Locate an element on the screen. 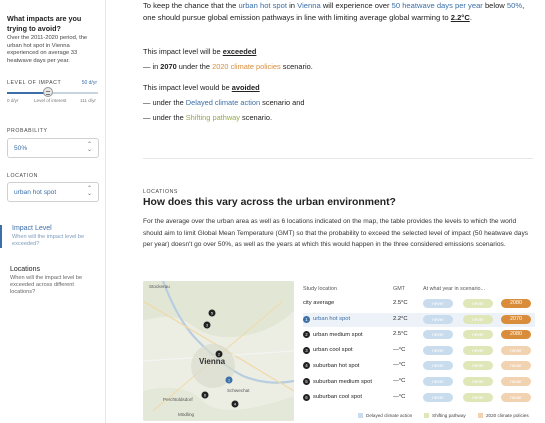 The width and height of the screenshot is (545, 423). exceeded-text: under the is located at coordinates (194, 66).